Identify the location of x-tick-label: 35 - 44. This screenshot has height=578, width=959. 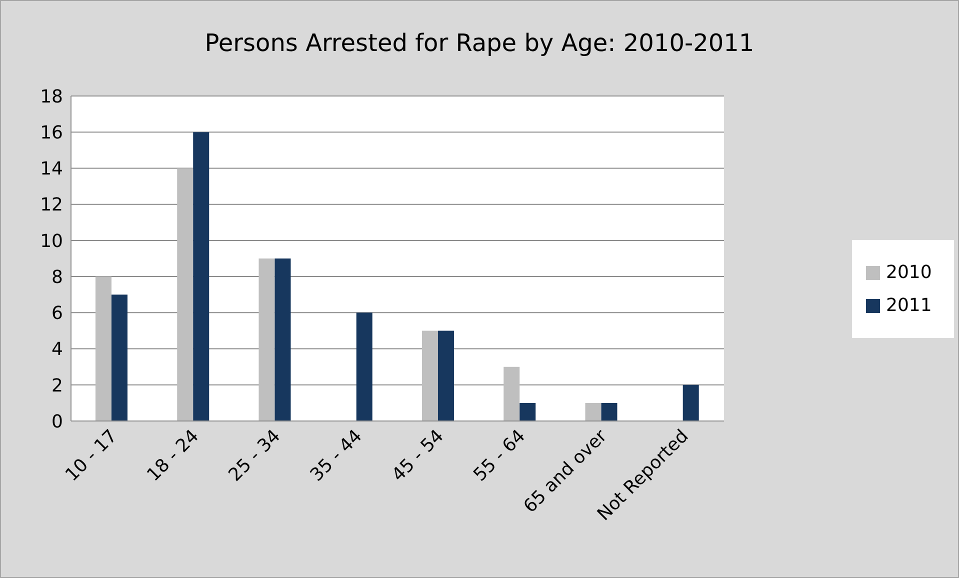
(336, 456).